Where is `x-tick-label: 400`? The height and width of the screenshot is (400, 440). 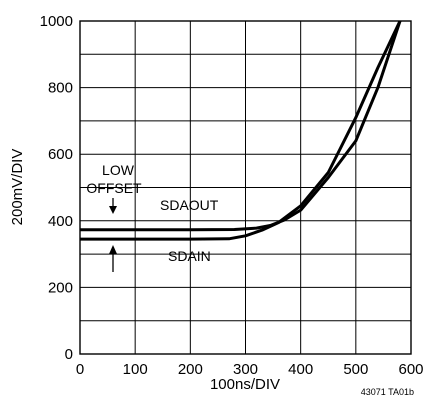 x-tick-label: 400 is located at coordinates (300, 369).